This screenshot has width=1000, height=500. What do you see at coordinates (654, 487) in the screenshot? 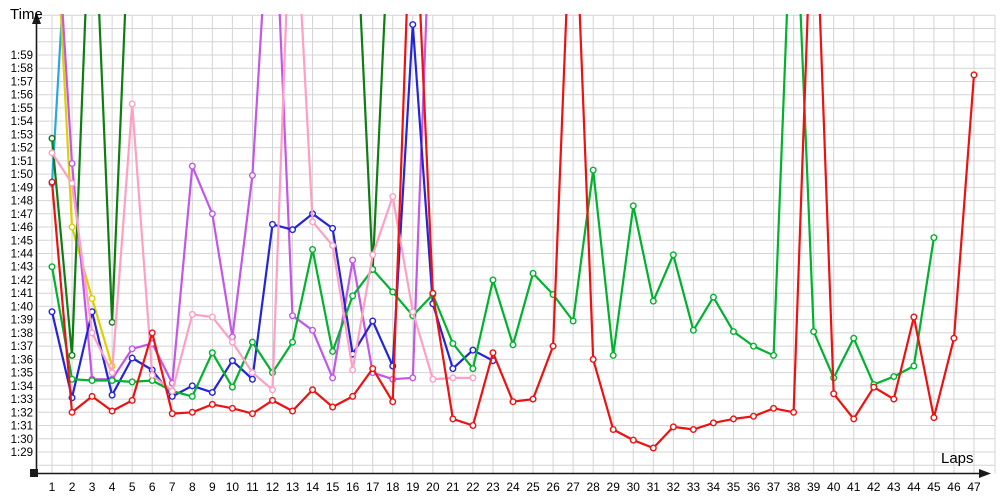
I see `x-tick-label: 31` at bounding box center [654, 487].